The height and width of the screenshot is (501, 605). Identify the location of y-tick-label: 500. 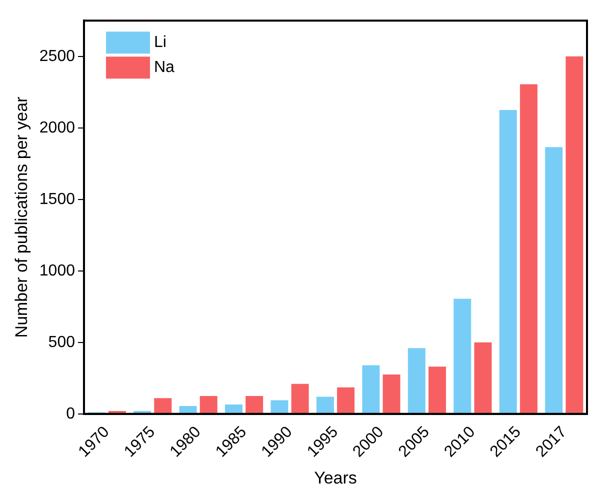
(62, 342).